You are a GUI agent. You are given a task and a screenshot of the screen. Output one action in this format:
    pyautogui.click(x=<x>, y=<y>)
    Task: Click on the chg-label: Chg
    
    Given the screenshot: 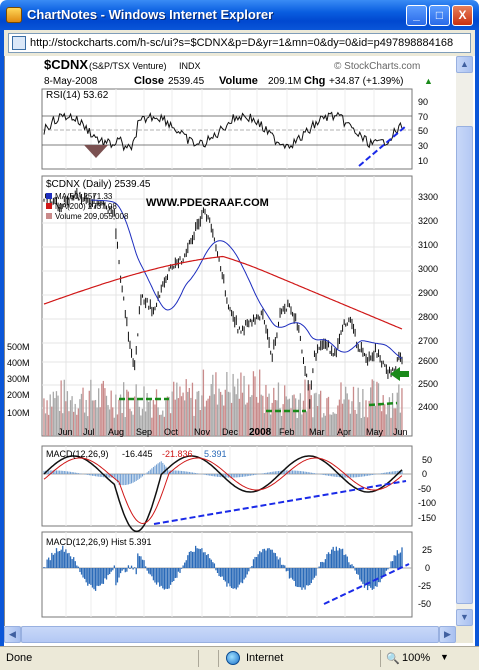 What is the action you would take?
    pyautogui.click(x=314, y=81)
    